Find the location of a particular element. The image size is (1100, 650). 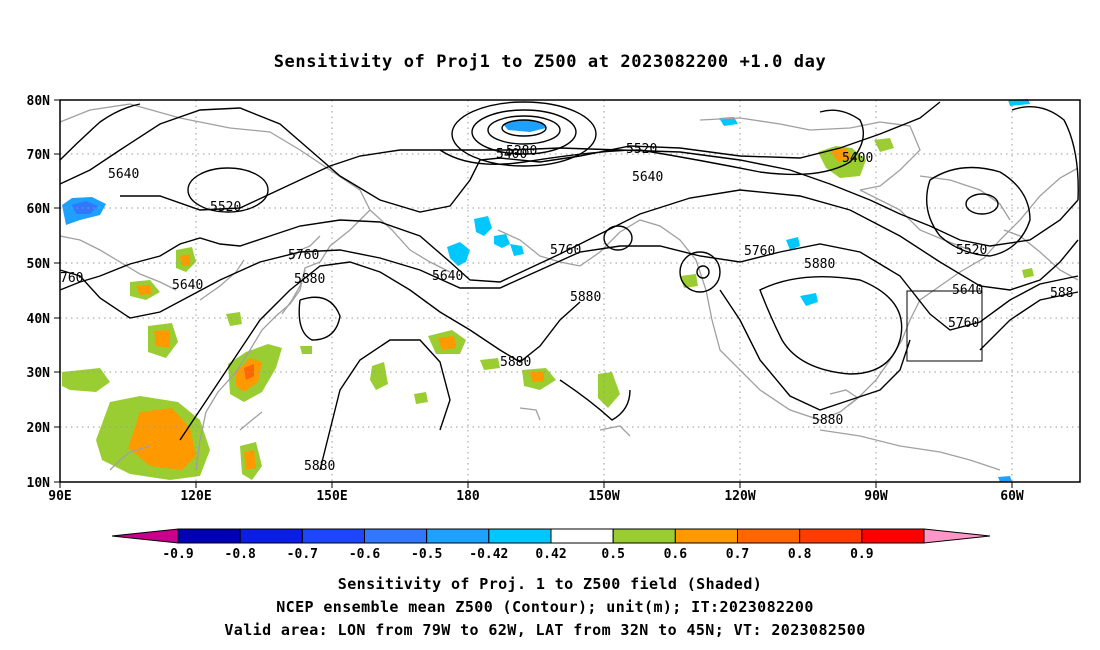

lon-tick-labels: 90E 120E 150E 180 150W 120W 90W 60W is located at coordinates (536, 496).